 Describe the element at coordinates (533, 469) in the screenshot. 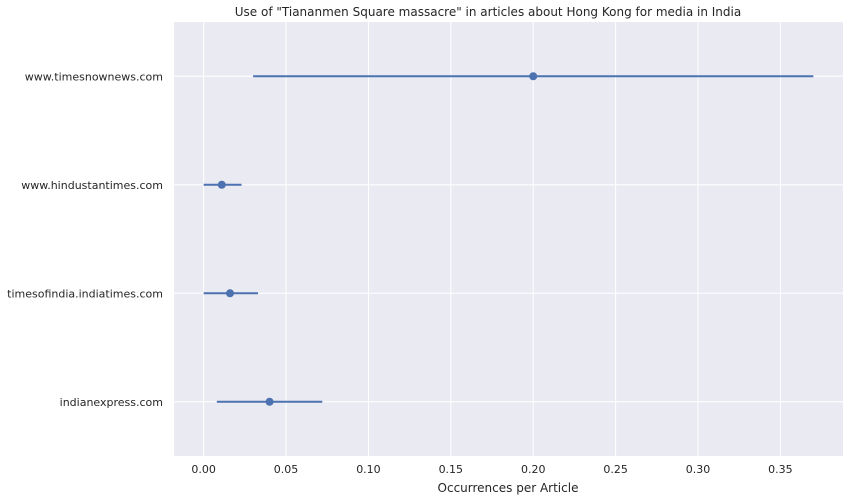

I see `x-tick-label: 0.20` at that location.